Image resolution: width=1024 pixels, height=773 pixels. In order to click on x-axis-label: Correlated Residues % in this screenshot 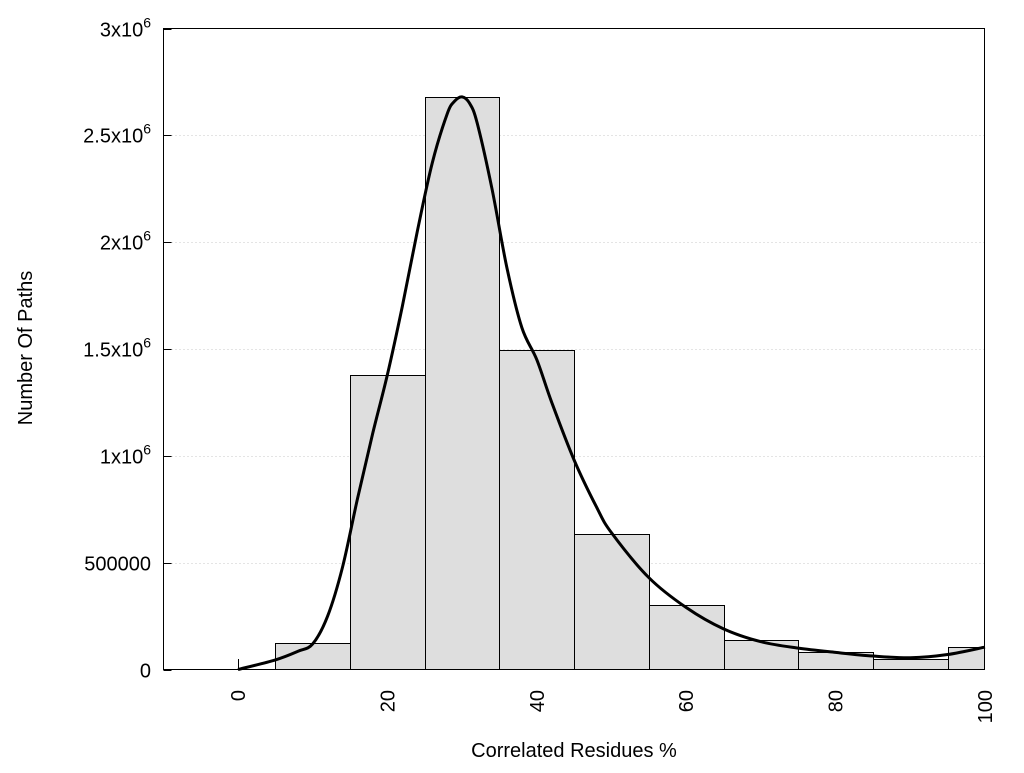, I will do `click(574, 751)`.